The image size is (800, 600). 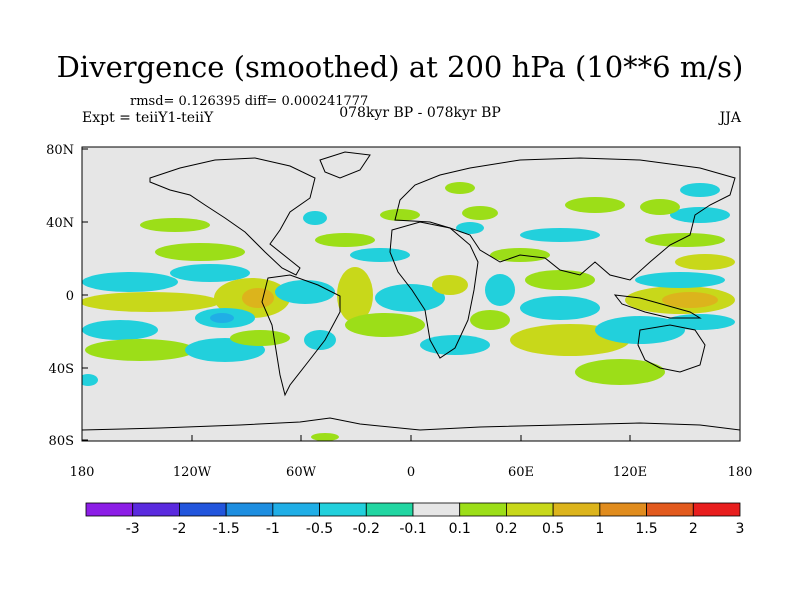 What do you see at coordinates (222, 318) in the screenshot?
I see `neg-anomaly-strong` at bounding box center [222, 318].